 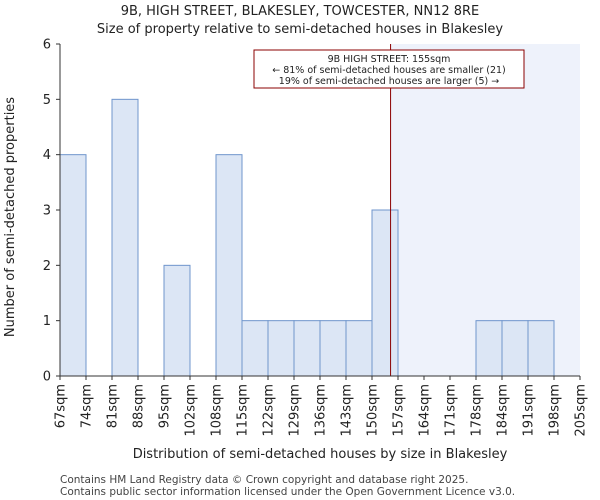 What do you see at coordinates (373, 410) in the screenshot?
I see `x-tick-label: 150sqm` at bounding box center [373, 410].